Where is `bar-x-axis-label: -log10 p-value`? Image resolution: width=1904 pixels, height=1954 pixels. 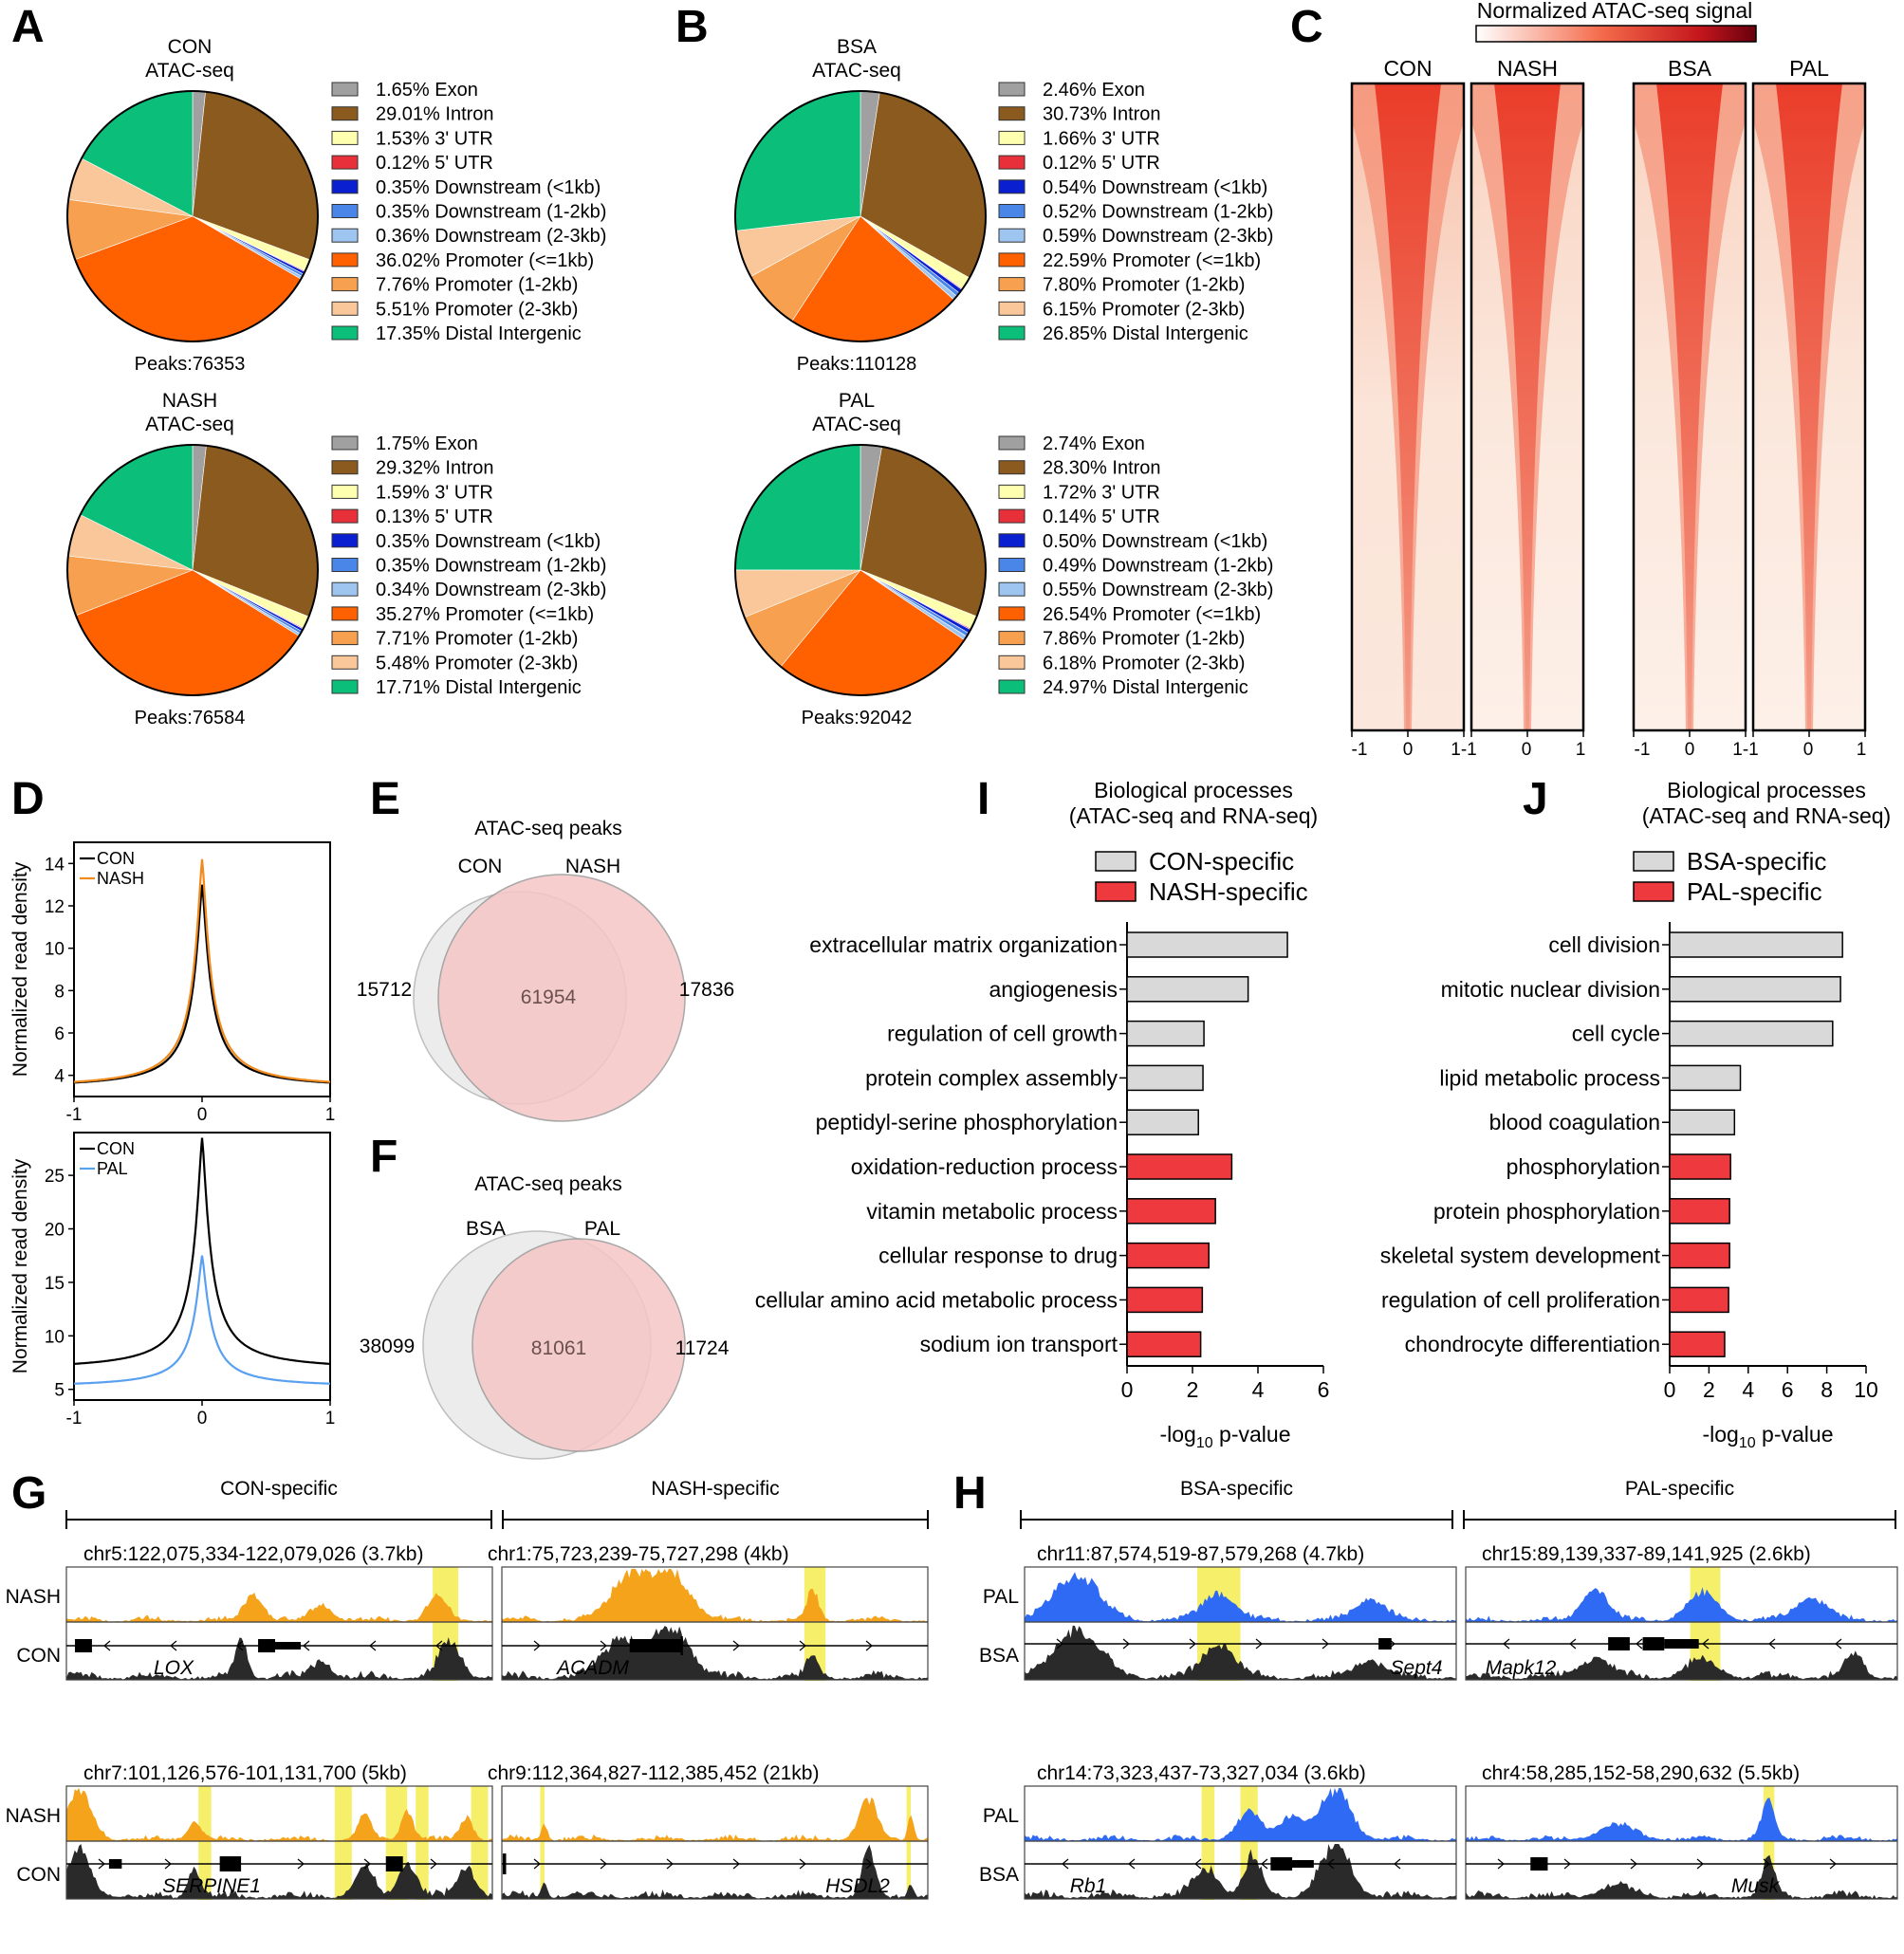
bar-x-axis-label: -log10 p-value is located at coordinates (1225, 1436).